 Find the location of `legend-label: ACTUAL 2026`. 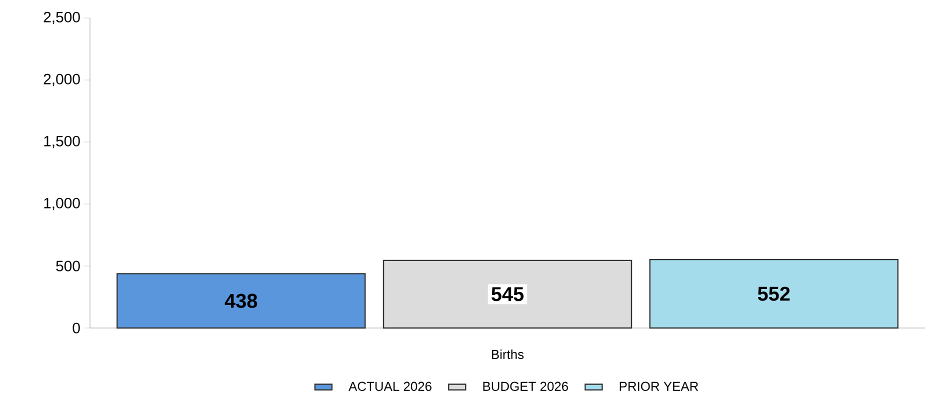

legend-label: ACTUAL 2026 is located at coordinates (390, 386).